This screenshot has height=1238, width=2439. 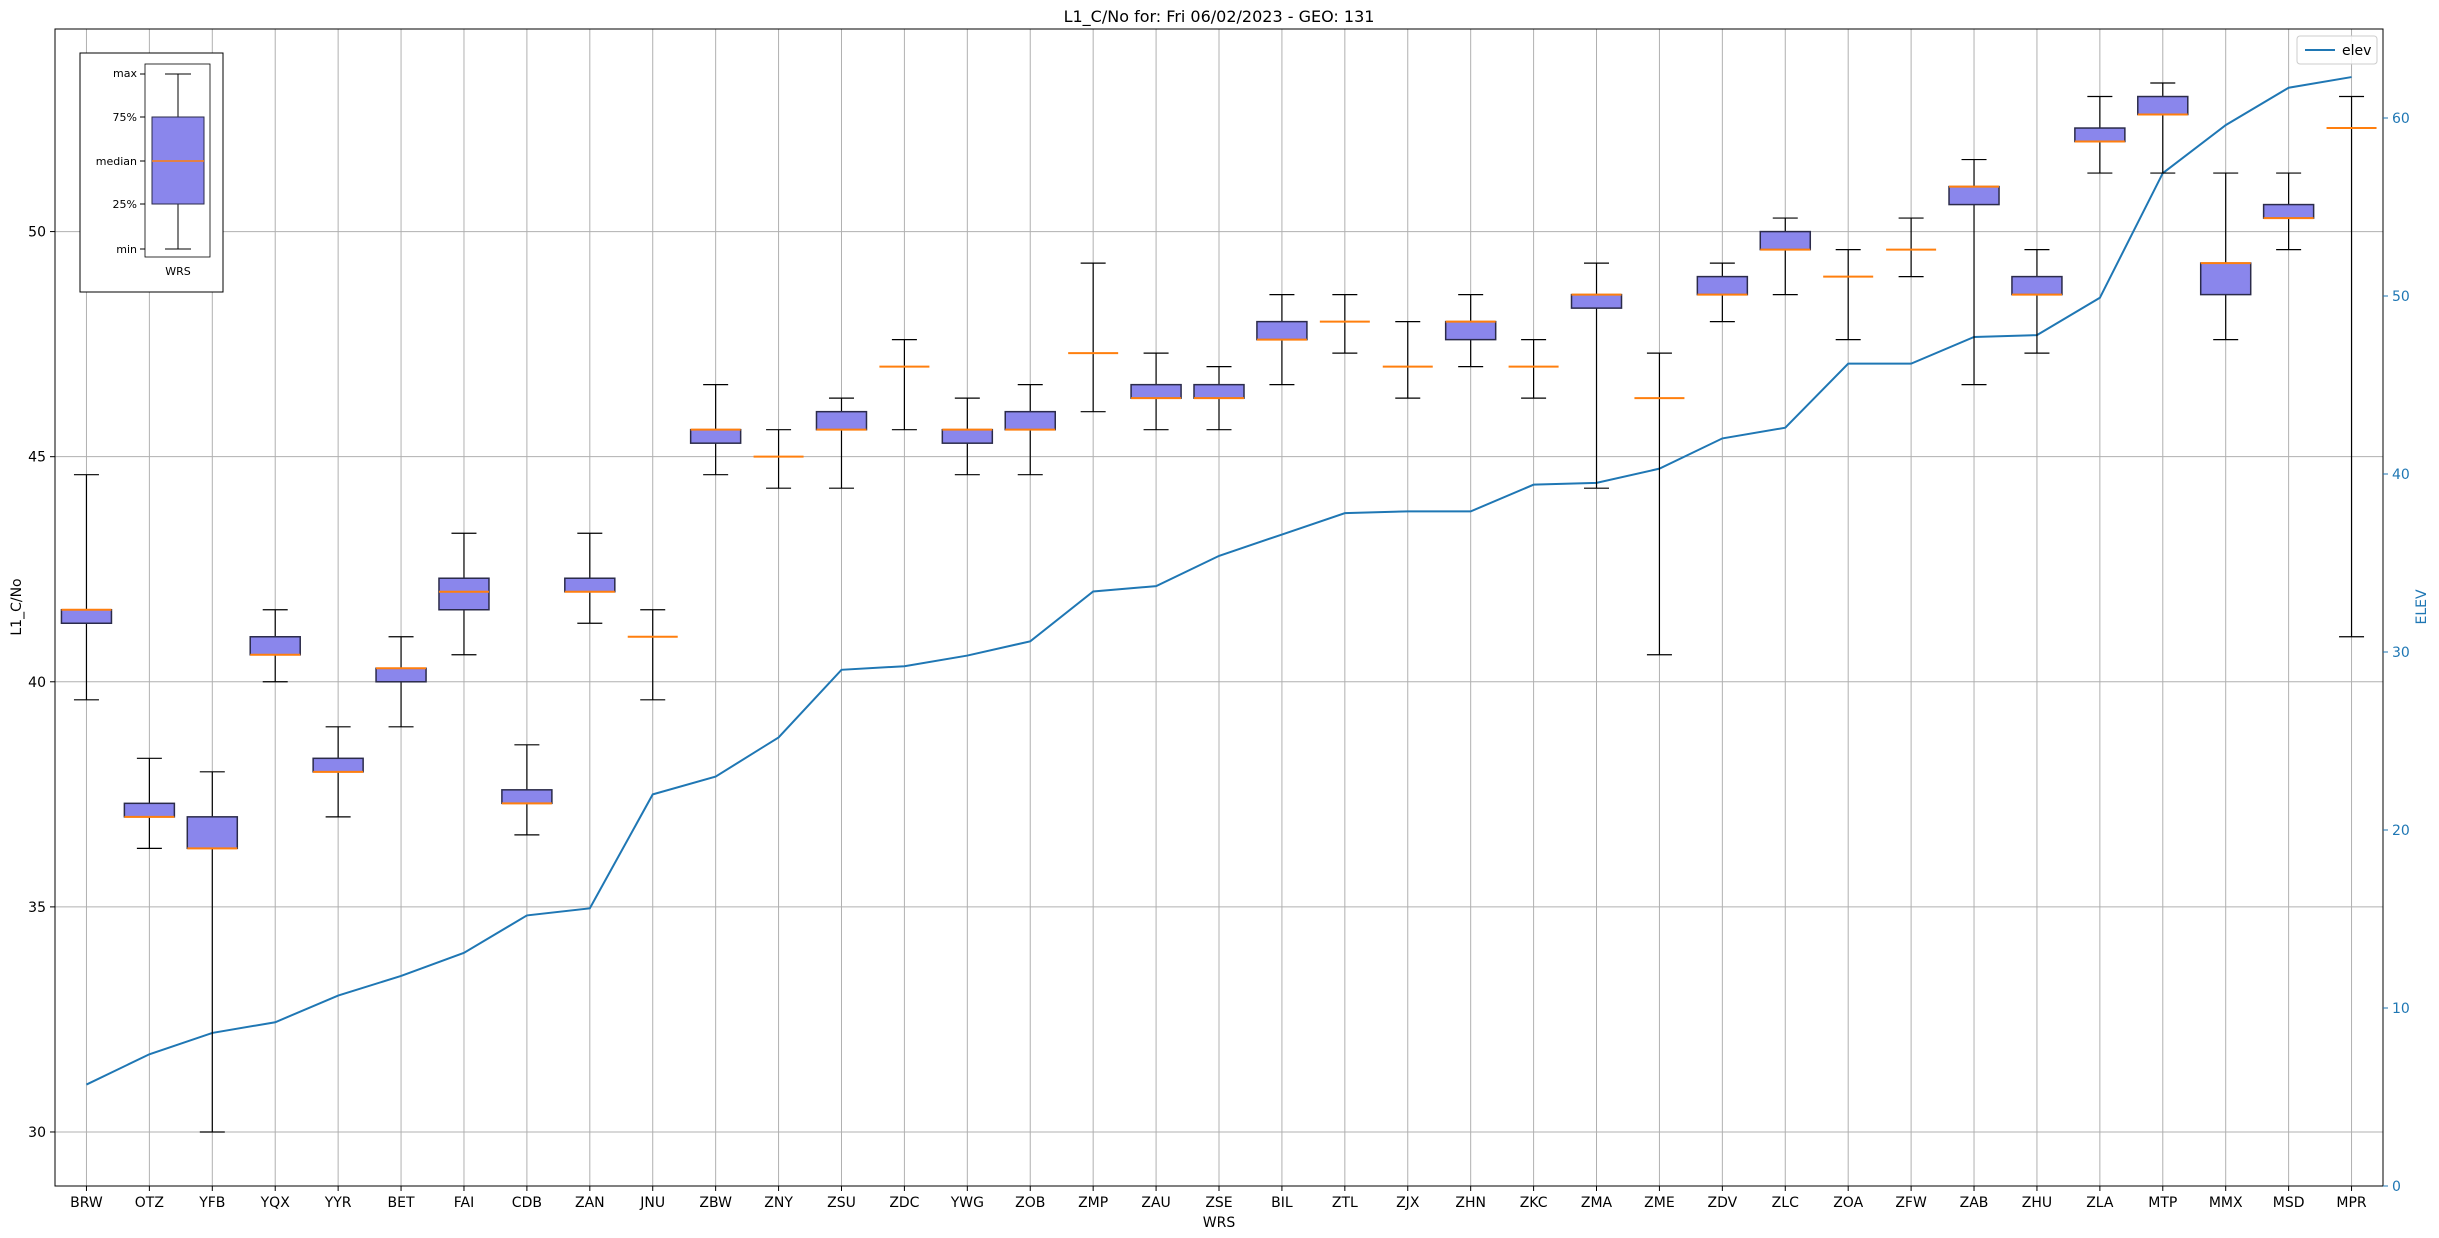 What do you see at coordinates (1218, 1203) in the screenshot?
I see `x-tick-label: ZSE` at bounding box center [1218, 1203].